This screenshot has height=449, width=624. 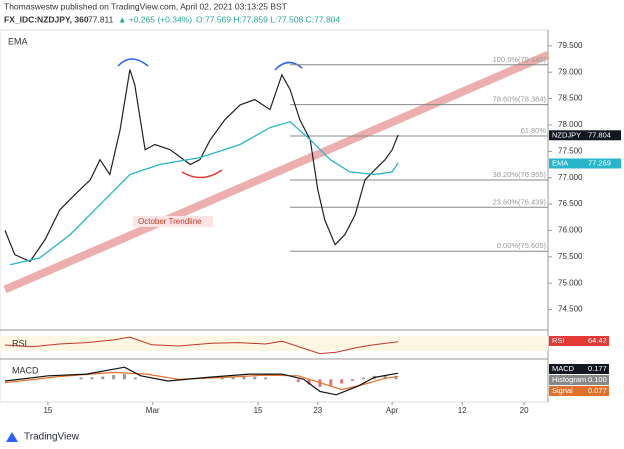 What do you see at coordinates (563, 368) in the screenshot?
I see `tag-name: MACD` at bounding box center [563, 368].